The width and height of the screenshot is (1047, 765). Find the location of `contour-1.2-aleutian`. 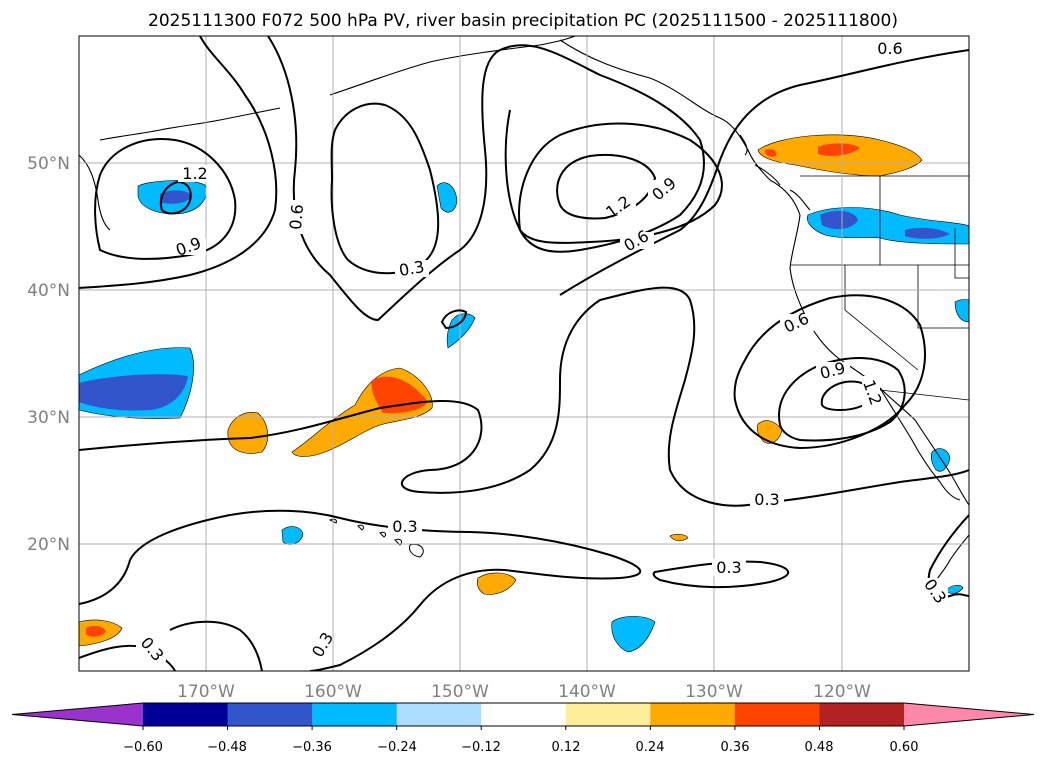

contour-1.2-aleutian is located at coordinates (175, 197).